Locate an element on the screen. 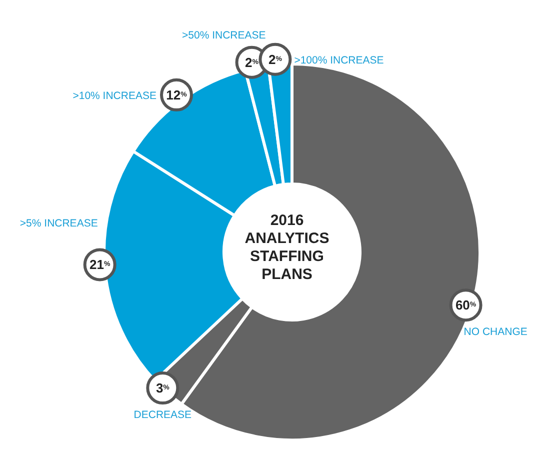 Image resolution: width=537 pixels, height=468 pixels. slice-label: >10% INCREASE is located at coordinates (114, 96).